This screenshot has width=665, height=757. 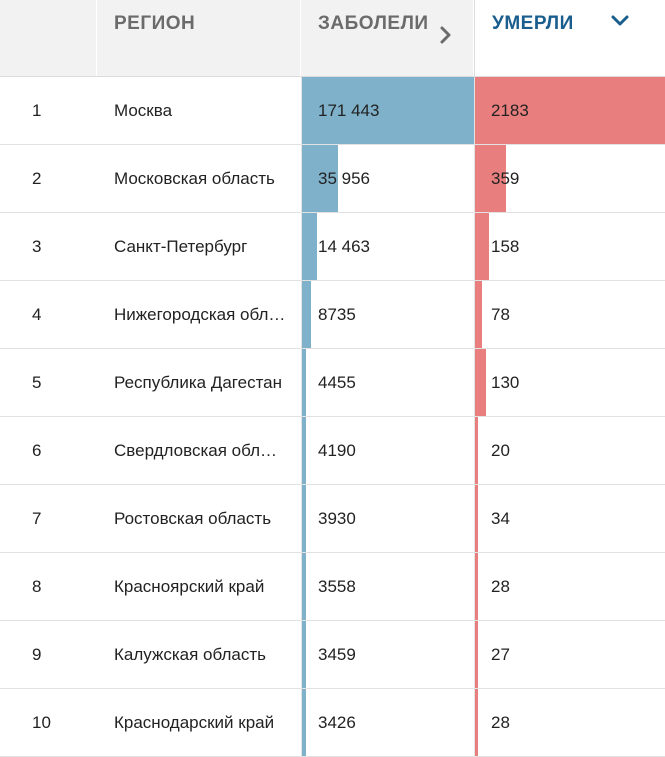 I want to click on table-row: 6 Свердловская область 4190 20, so click(x=332, y=451).